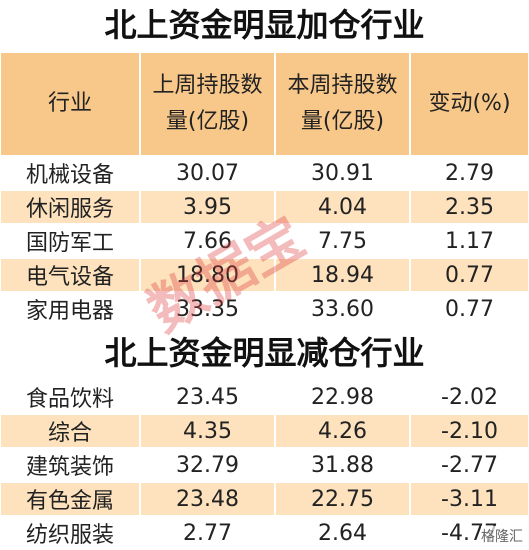  I want to click on industry-cell: 家用电器, so click(70, 309).